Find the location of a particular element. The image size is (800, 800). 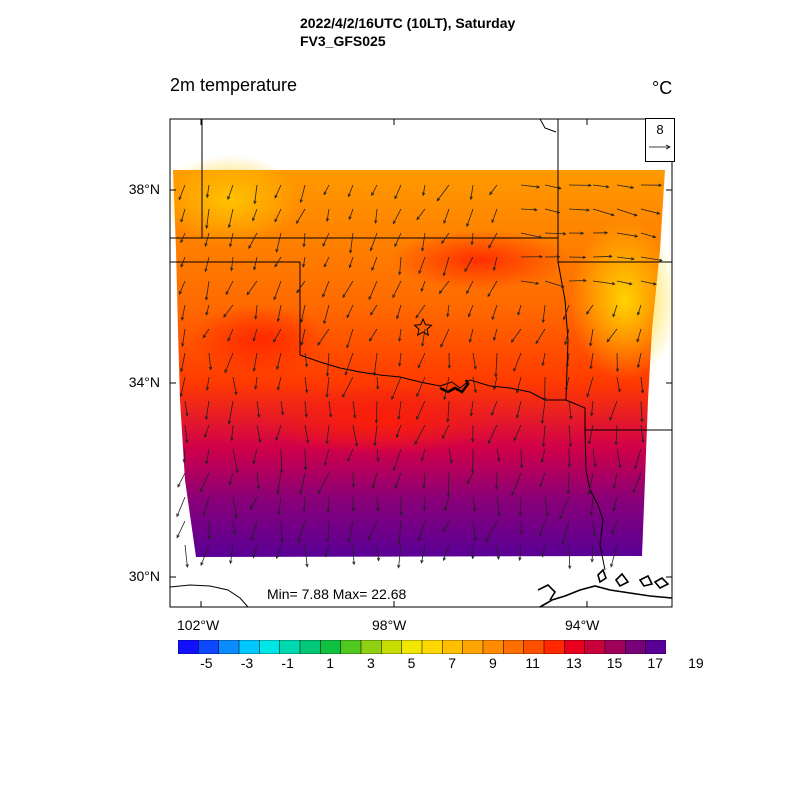

boundary-red-river is located at coordinates (442, 381).